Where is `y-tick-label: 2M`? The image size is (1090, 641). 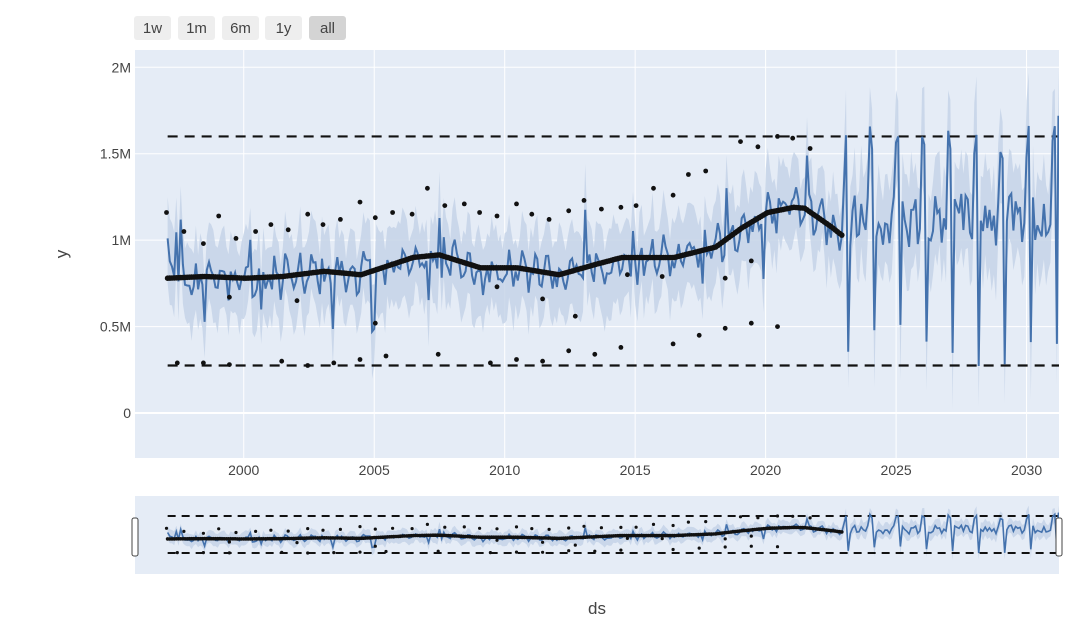
y-tick-label: 2M is located at coordinates (121, 67).